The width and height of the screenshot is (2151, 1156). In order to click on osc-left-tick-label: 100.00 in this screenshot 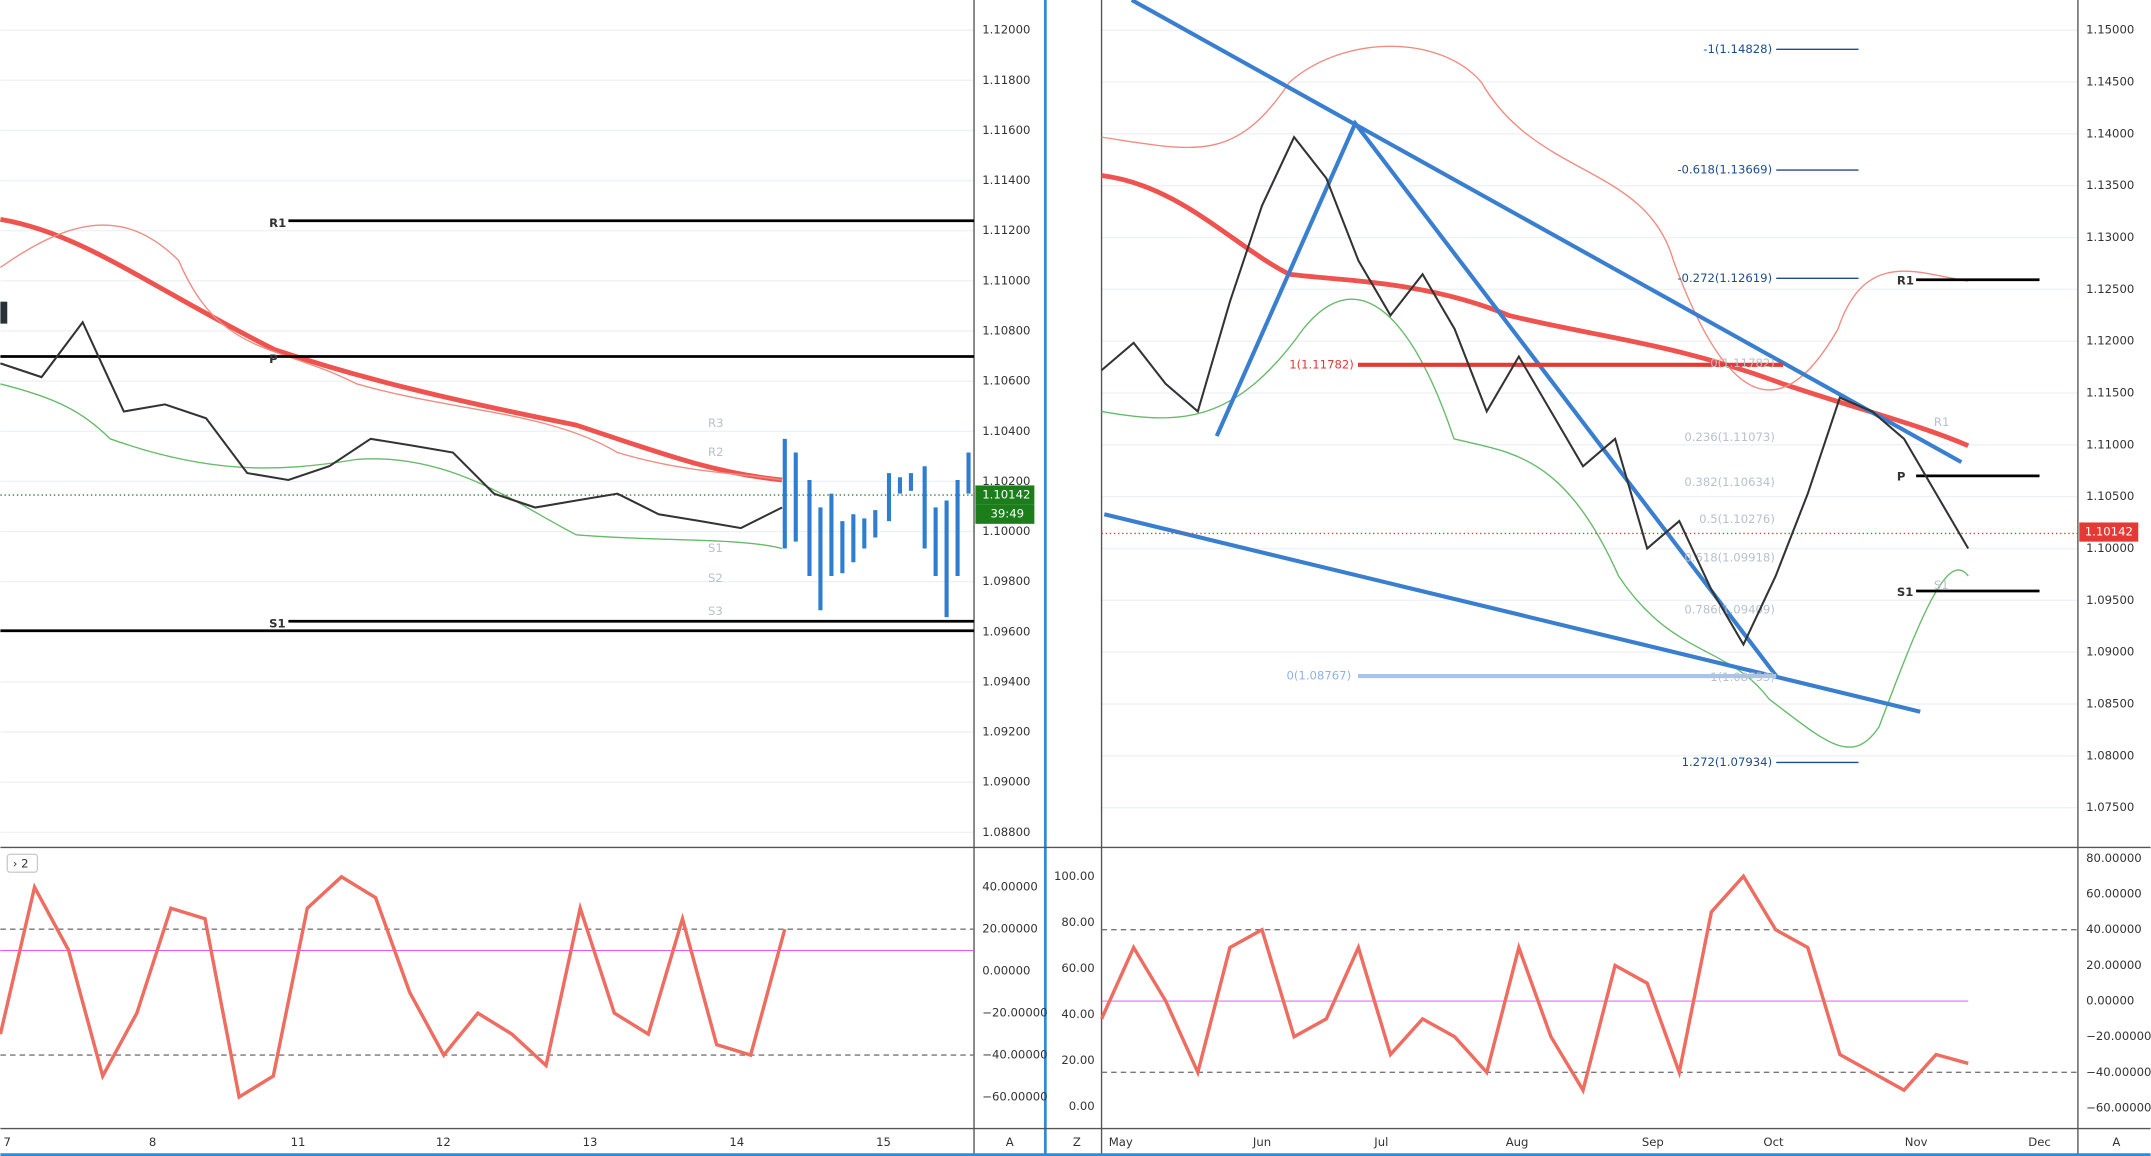, I will do `click(1074, 876)`.